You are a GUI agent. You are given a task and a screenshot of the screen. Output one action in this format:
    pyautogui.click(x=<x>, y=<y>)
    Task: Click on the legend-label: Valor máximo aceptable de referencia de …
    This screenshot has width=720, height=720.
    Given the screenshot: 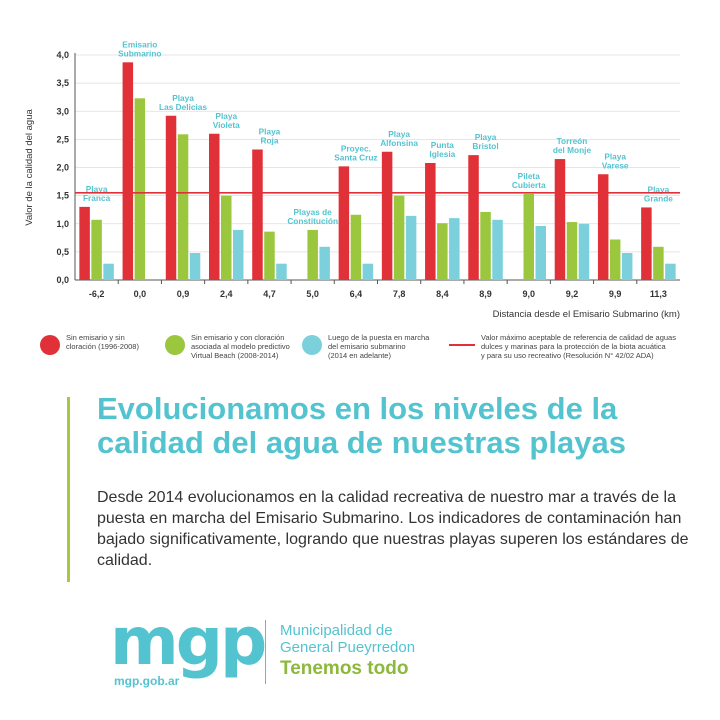 What is the action you would take?
    pyautogui.click(x=578, y=346)
    